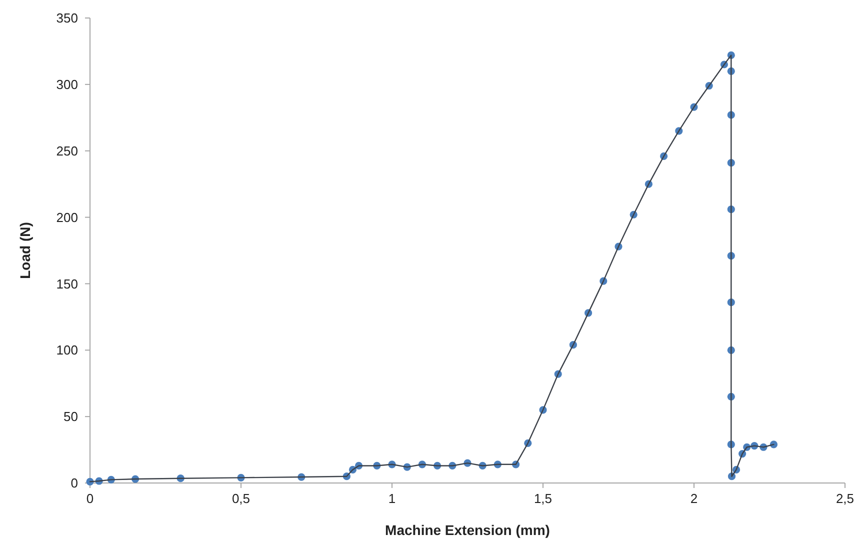  Describe the element at coordinates (543, 498) in the screenshot. I see `x-tick-label: 1,5` at that location.